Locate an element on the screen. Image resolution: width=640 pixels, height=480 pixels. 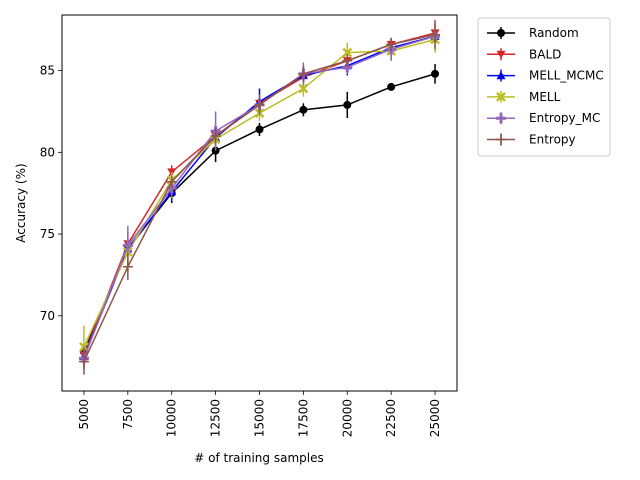
x-tick-label: 10000 is located at coordinates (172, 418).